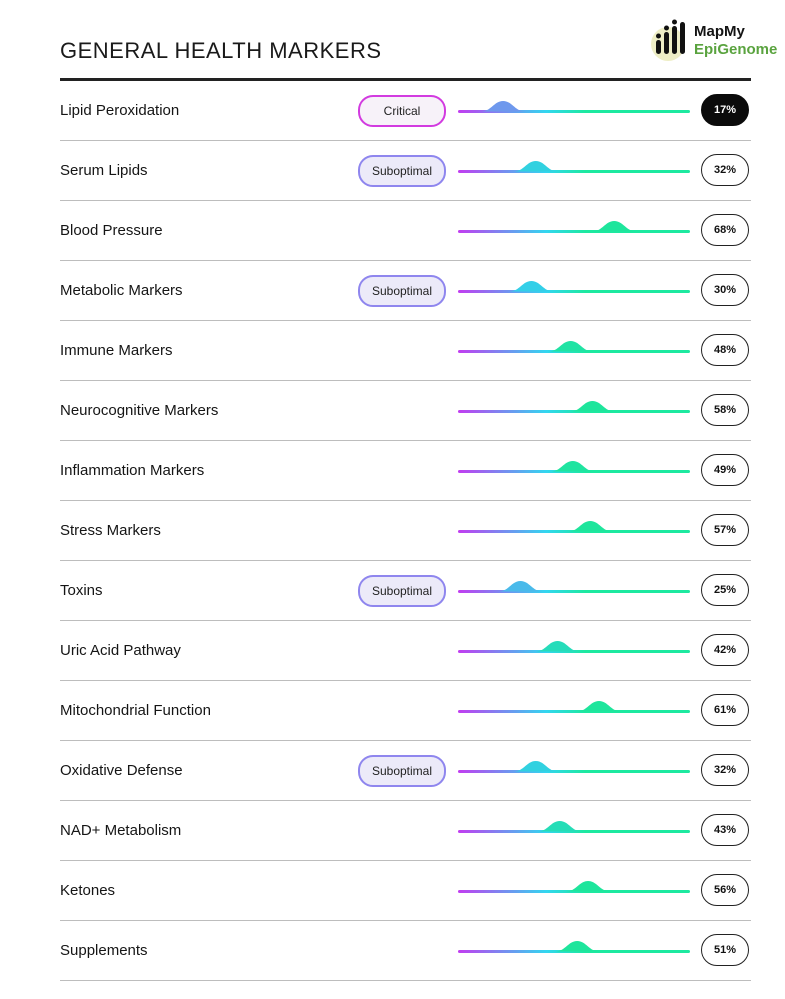  Describe the element at coordinates (121, 830) in the screenshot. I see `marker-name: NAD+ Metabolism` at that location.